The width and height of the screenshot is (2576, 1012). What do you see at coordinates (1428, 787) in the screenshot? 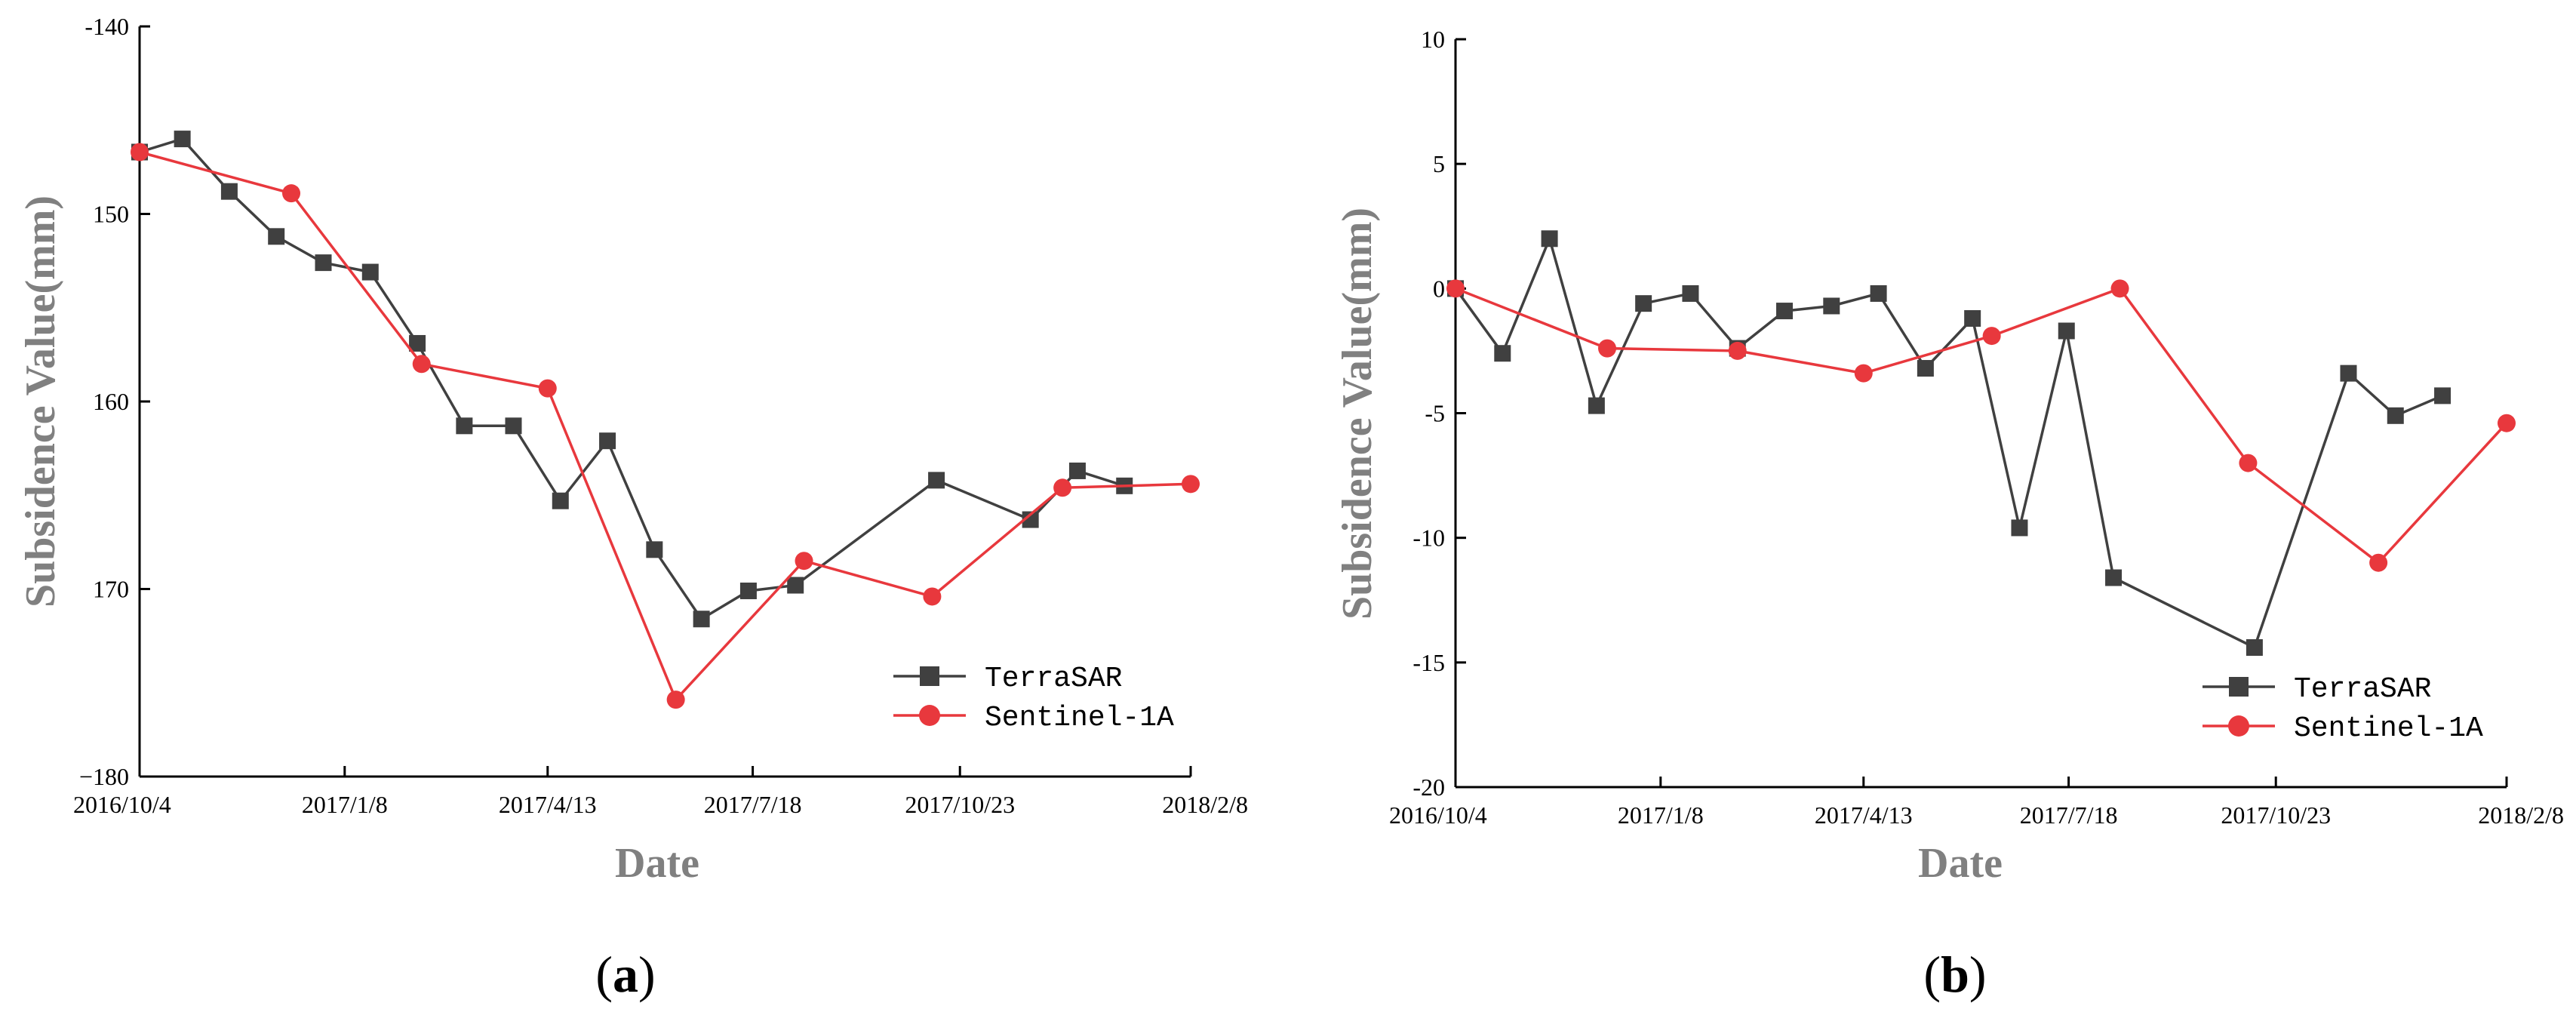
I see `y-tick-label: -20` at bounding box center [1428, 787].